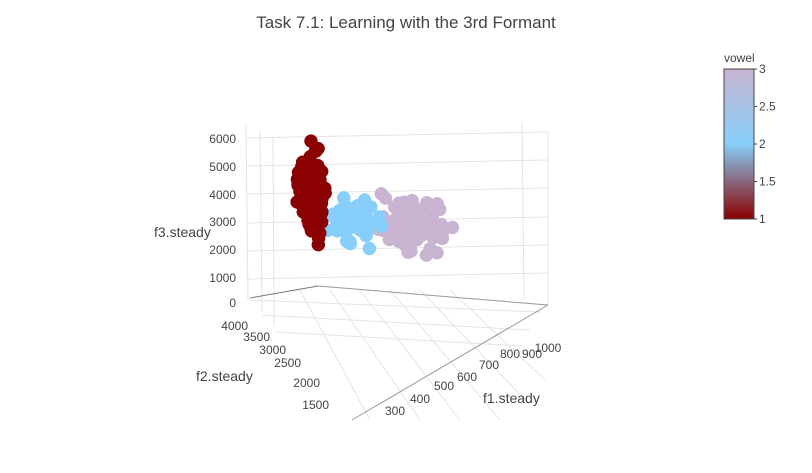 The image size is (812, 473). I want to click on z-tick-label: 1000, so click(222, 278).